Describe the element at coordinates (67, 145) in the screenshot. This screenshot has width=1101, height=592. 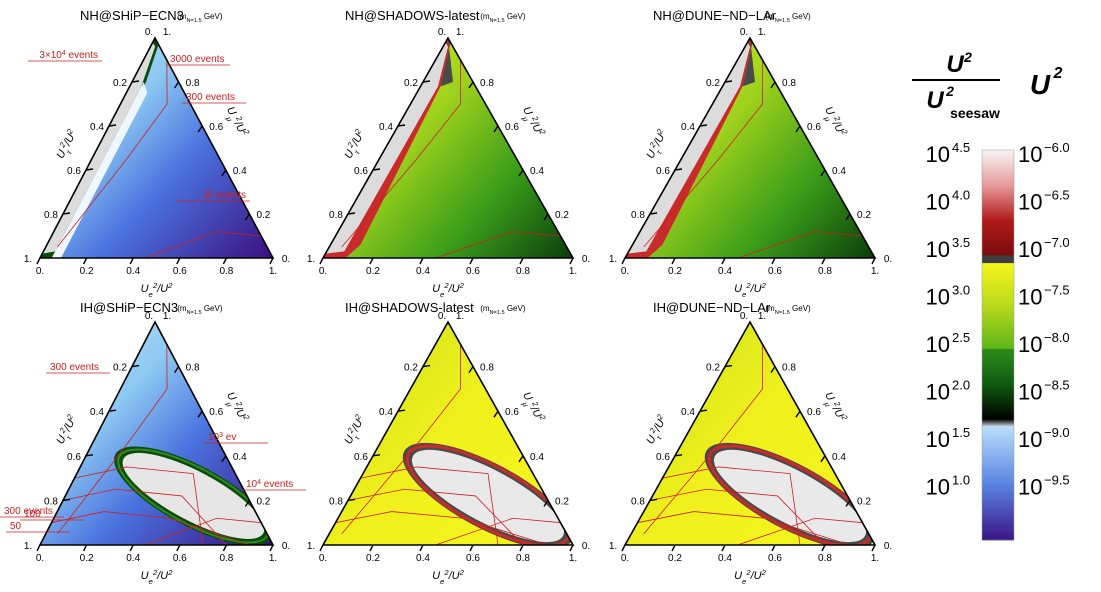
I see `left-axis-label: Uτ2/U2` at that location.